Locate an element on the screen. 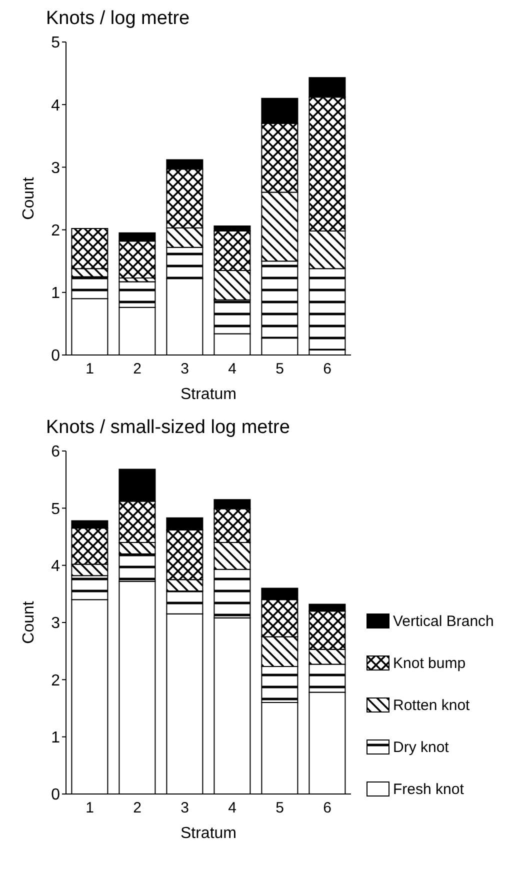 This screenshot has width=514, height=871. y-tick-label: 6 is located at coordinates (55, 452).